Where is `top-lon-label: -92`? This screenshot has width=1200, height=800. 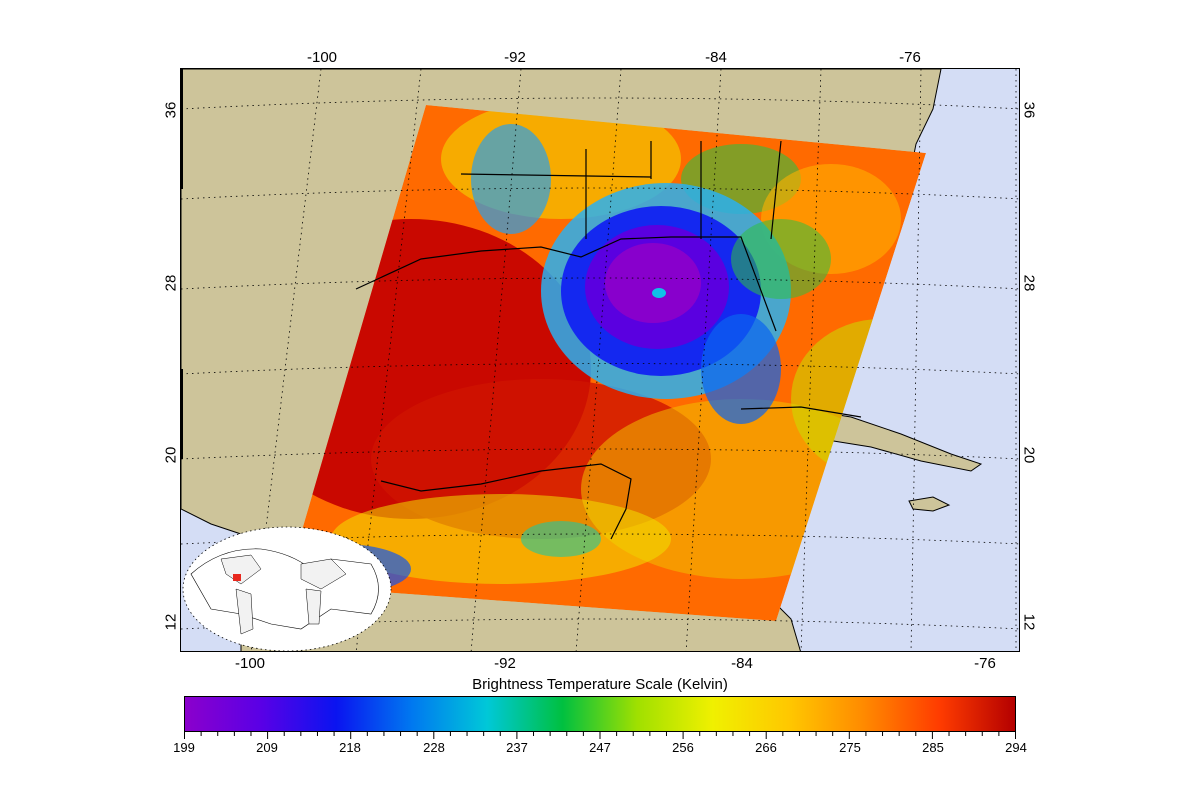
top-lon-label: -92 is located at coordinates (515, 57).